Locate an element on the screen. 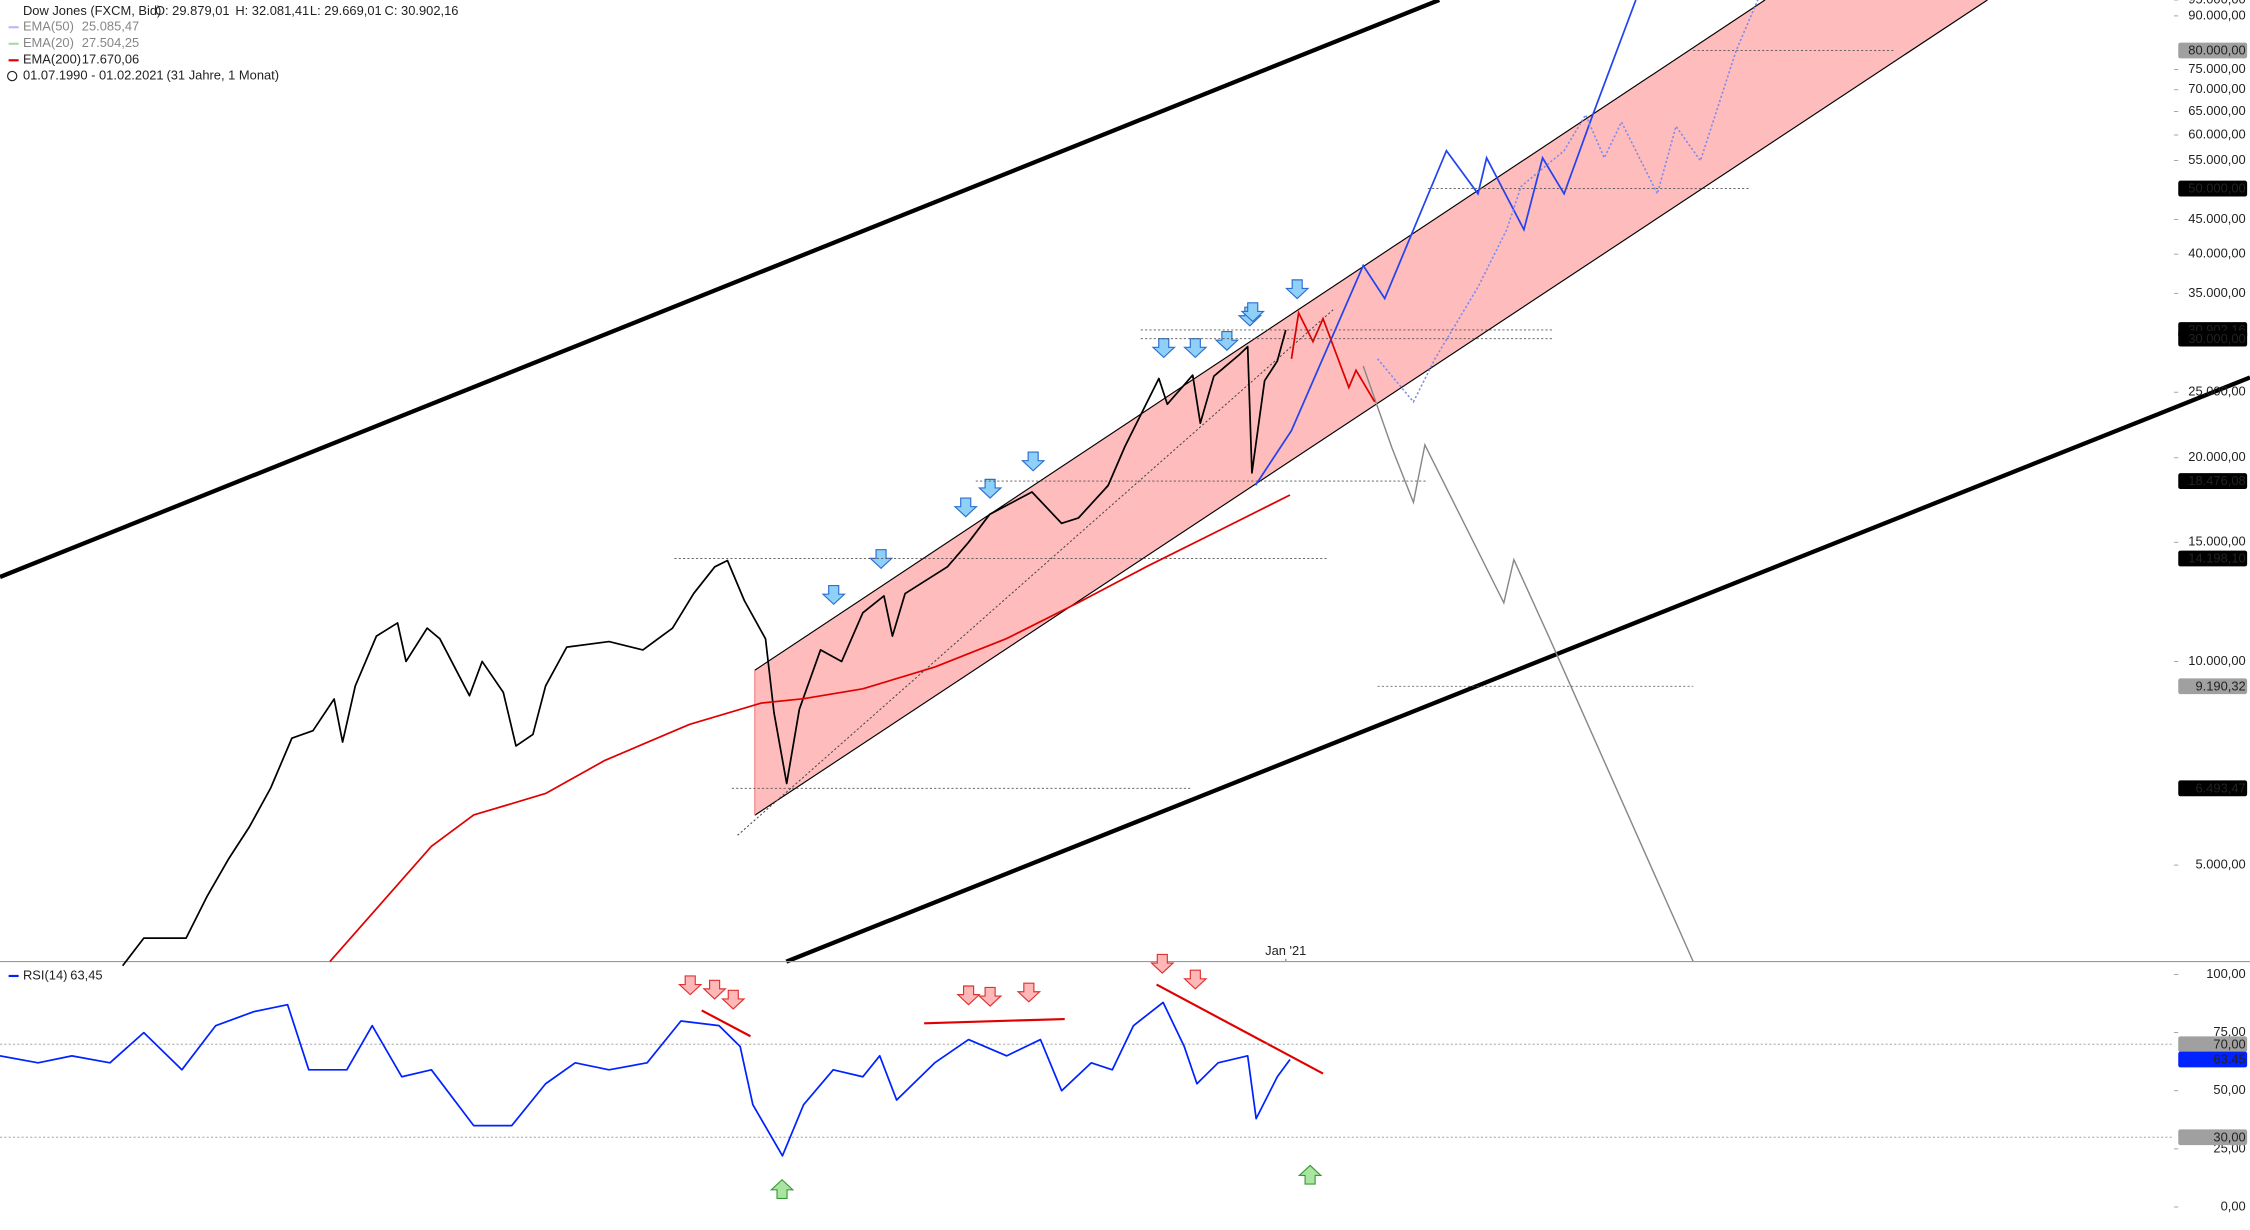  range-label: 01.07.1990 - 01.02.2021 is located at coordinates (93, 74).